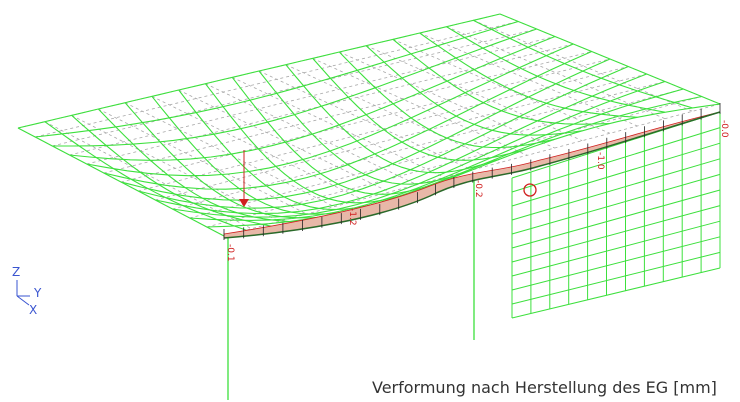 Image resolution: width=740 pixels, height=402 pixels. I want to click on down-arrow-icon, so click(244, 178).